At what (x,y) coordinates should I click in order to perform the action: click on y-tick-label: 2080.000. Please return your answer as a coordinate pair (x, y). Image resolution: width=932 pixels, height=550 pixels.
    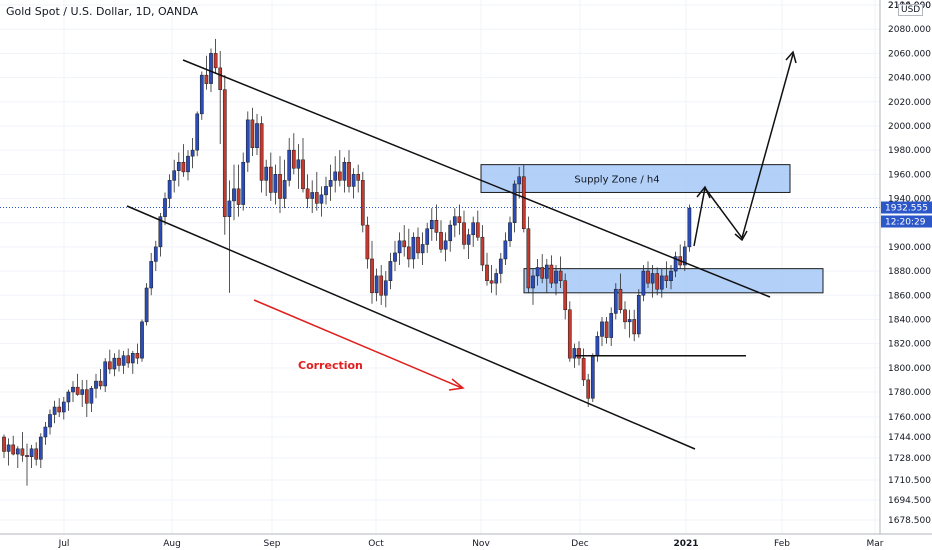
    Looking at the image, I should click on (909, 30).